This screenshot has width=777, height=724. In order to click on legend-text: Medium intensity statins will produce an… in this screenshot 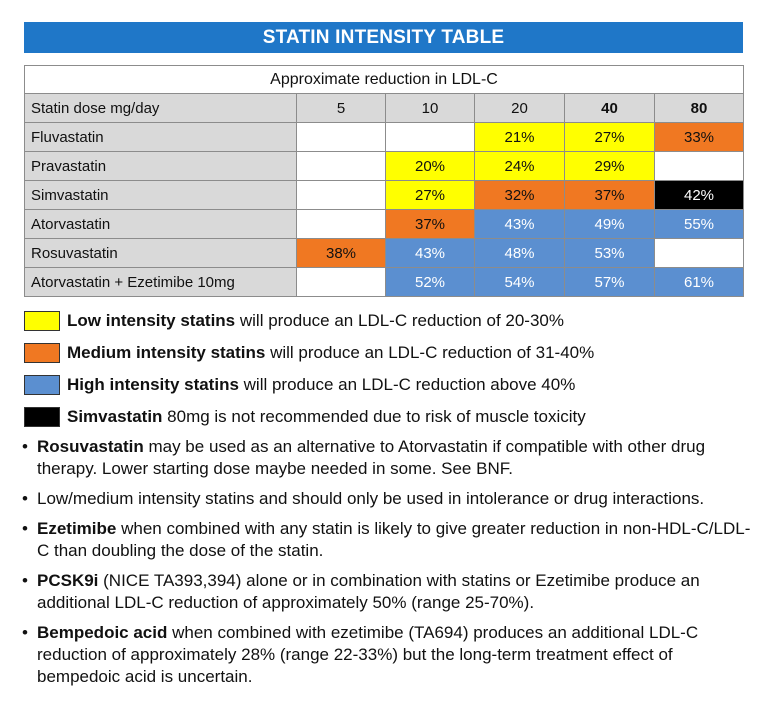, I will do `click(330, 353)`.